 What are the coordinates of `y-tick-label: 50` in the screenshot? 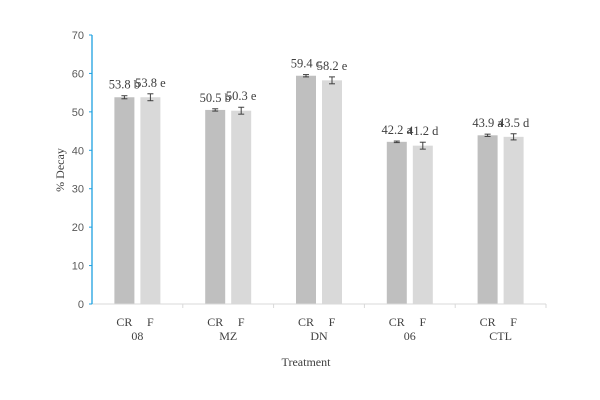 It's located at (78, 113).